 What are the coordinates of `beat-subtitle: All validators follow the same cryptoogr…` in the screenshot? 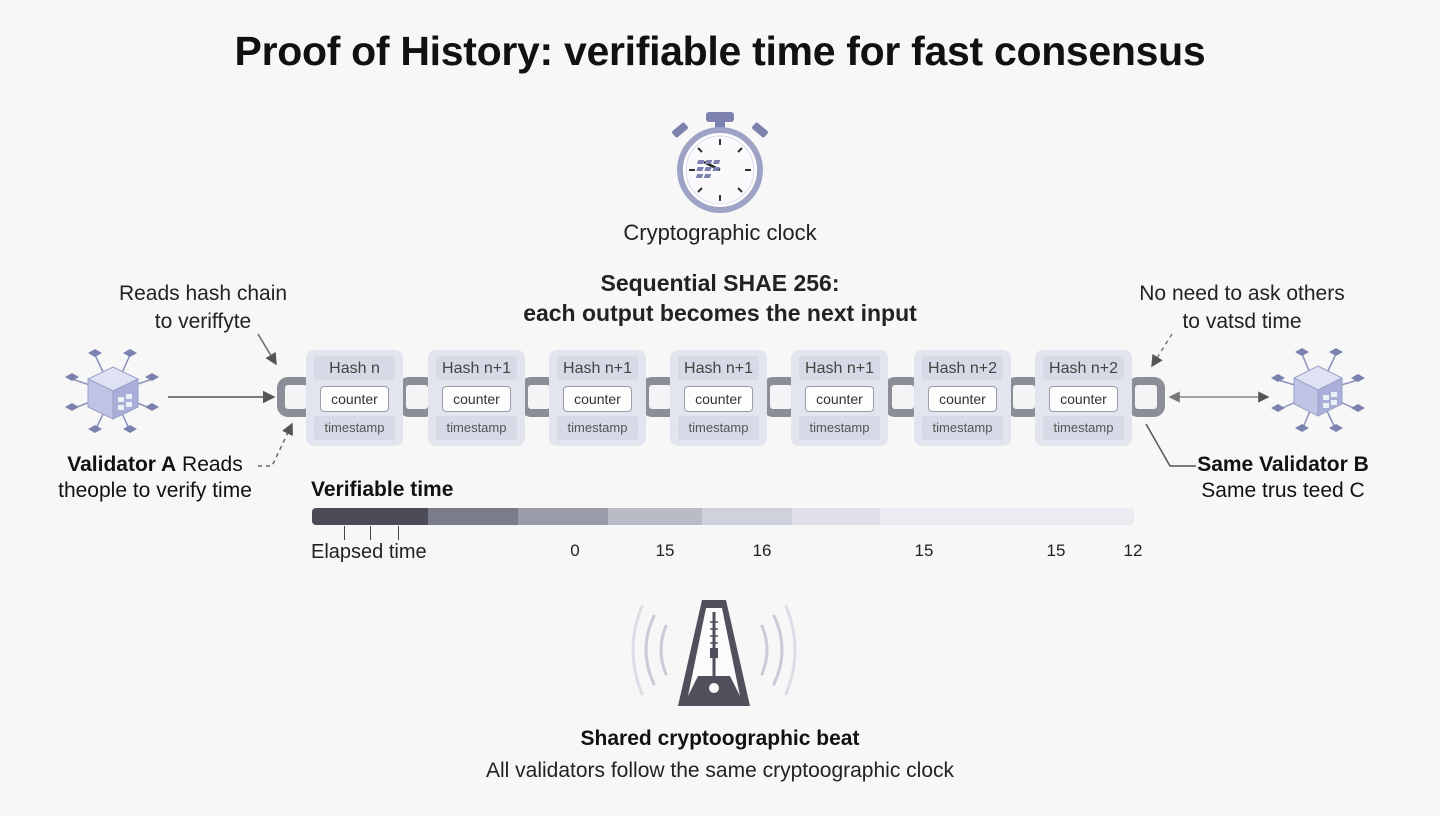 It's located at (720, 770).